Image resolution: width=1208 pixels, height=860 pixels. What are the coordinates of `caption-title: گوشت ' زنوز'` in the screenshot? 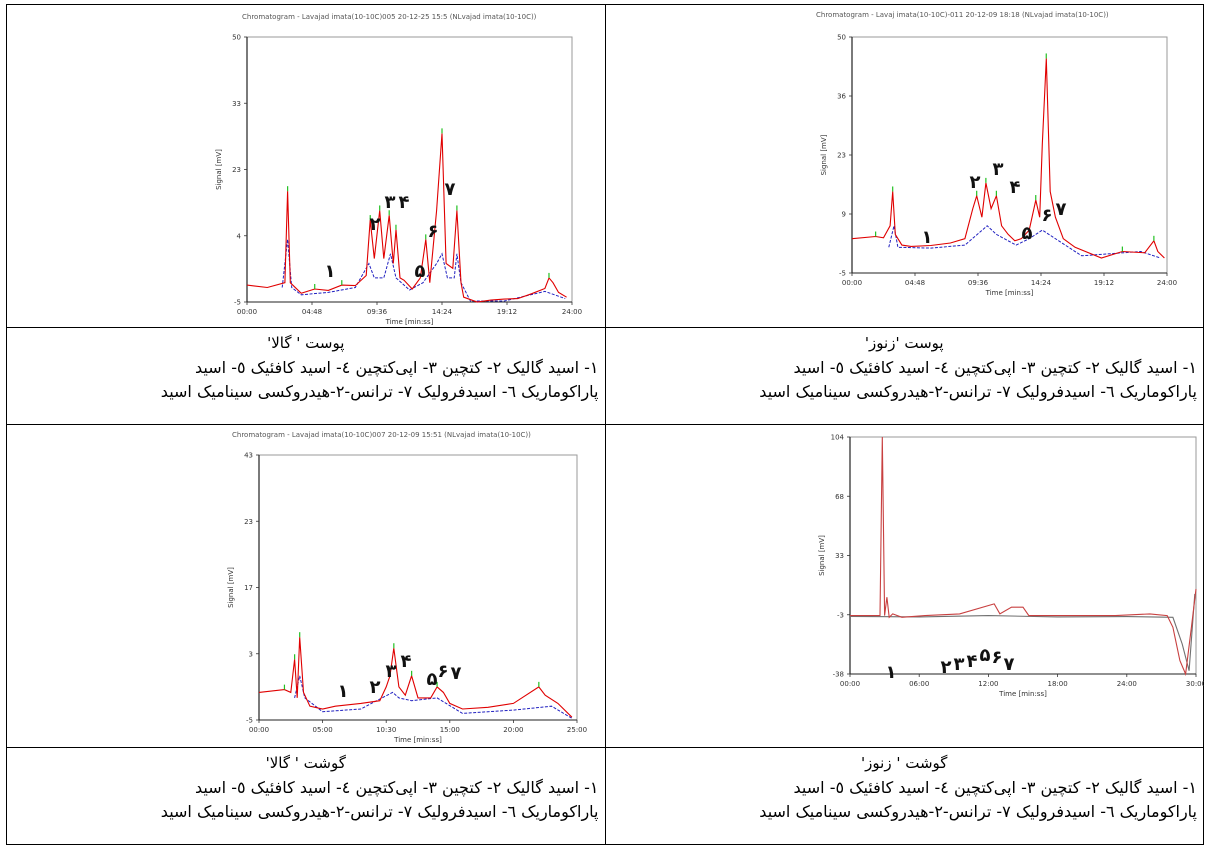 It's located at (904, 763).